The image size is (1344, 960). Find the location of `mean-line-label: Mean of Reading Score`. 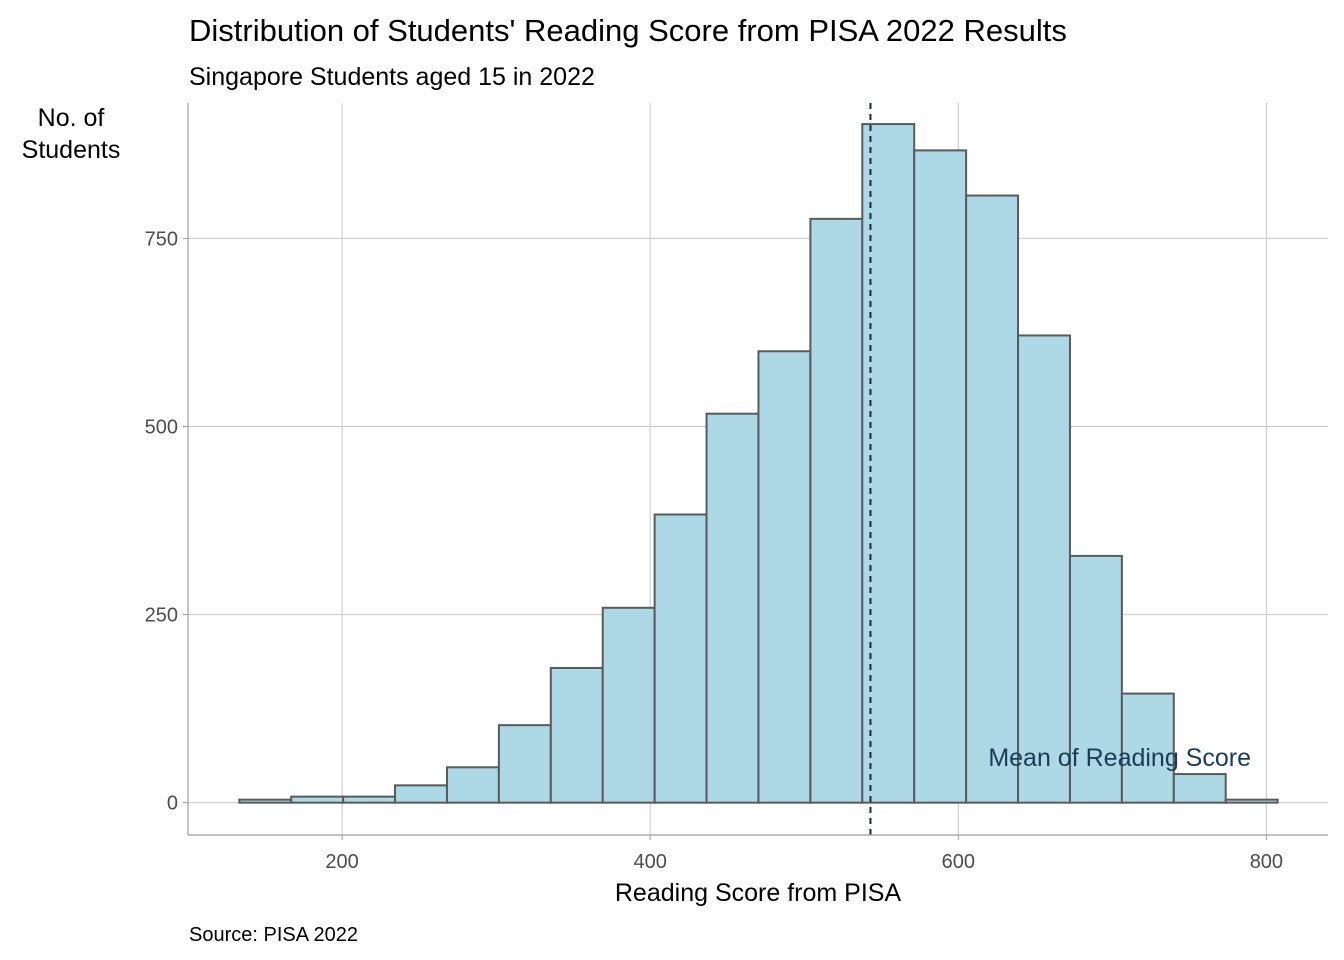

mean-line-label: Mean of Reading Score is located at coordinates (1119, 758).